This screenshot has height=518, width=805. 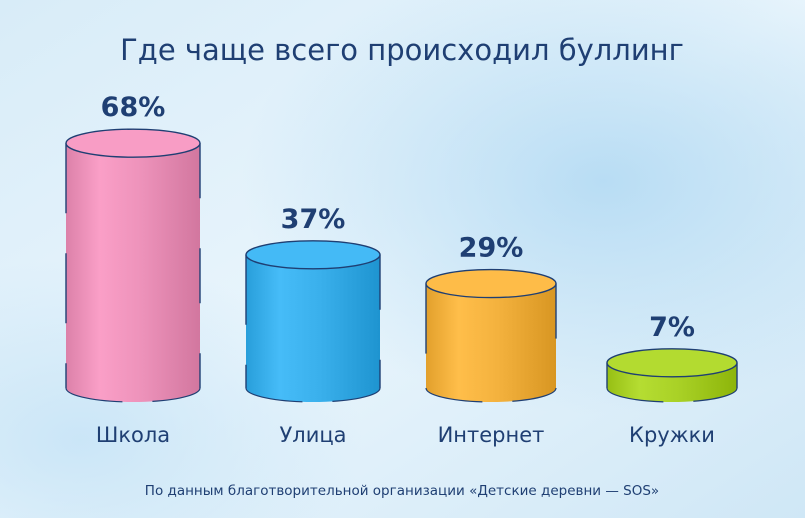 I want to click on chart-title: Где чаще всего происходил буллинг, so click(x=402, y=50).